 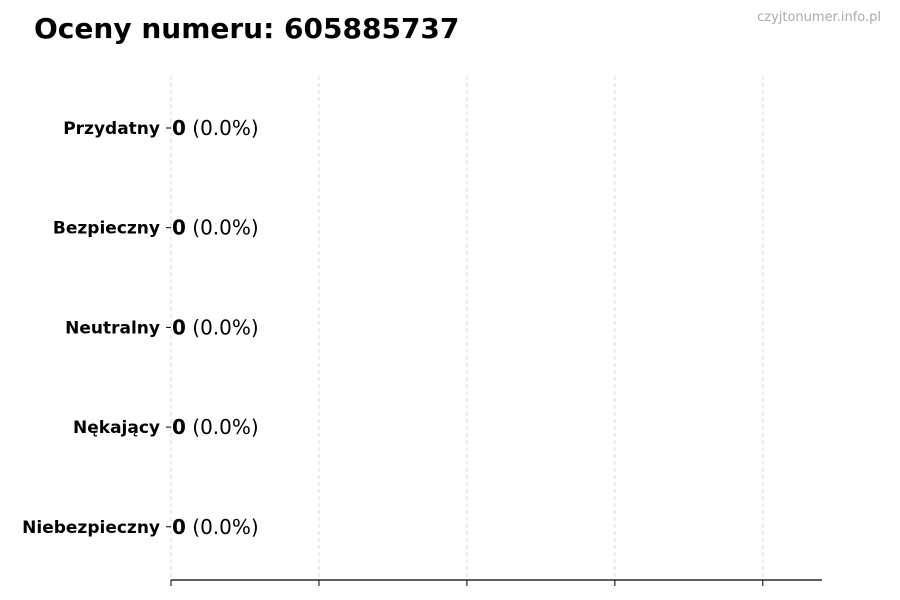 What do you see at coordinates (247, 28) in the screenshot?
I see `chart-title: Oceny numeru: 605885737` at bounding box center [247, 28].